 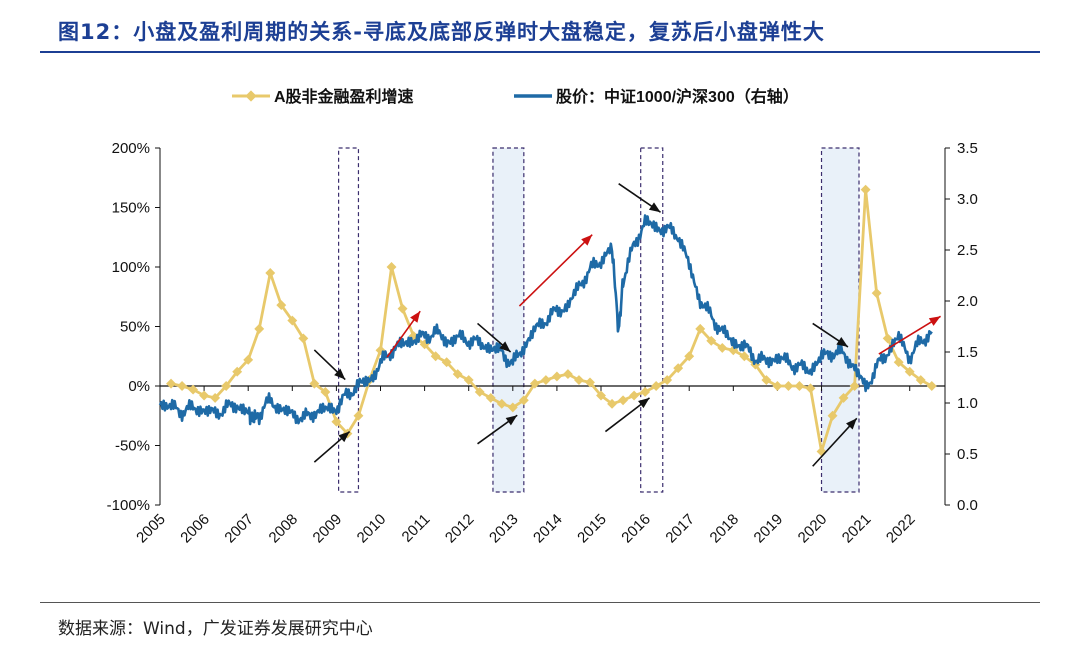 I want to click on x-tick-label: 2013, so click(x=504, y=529).